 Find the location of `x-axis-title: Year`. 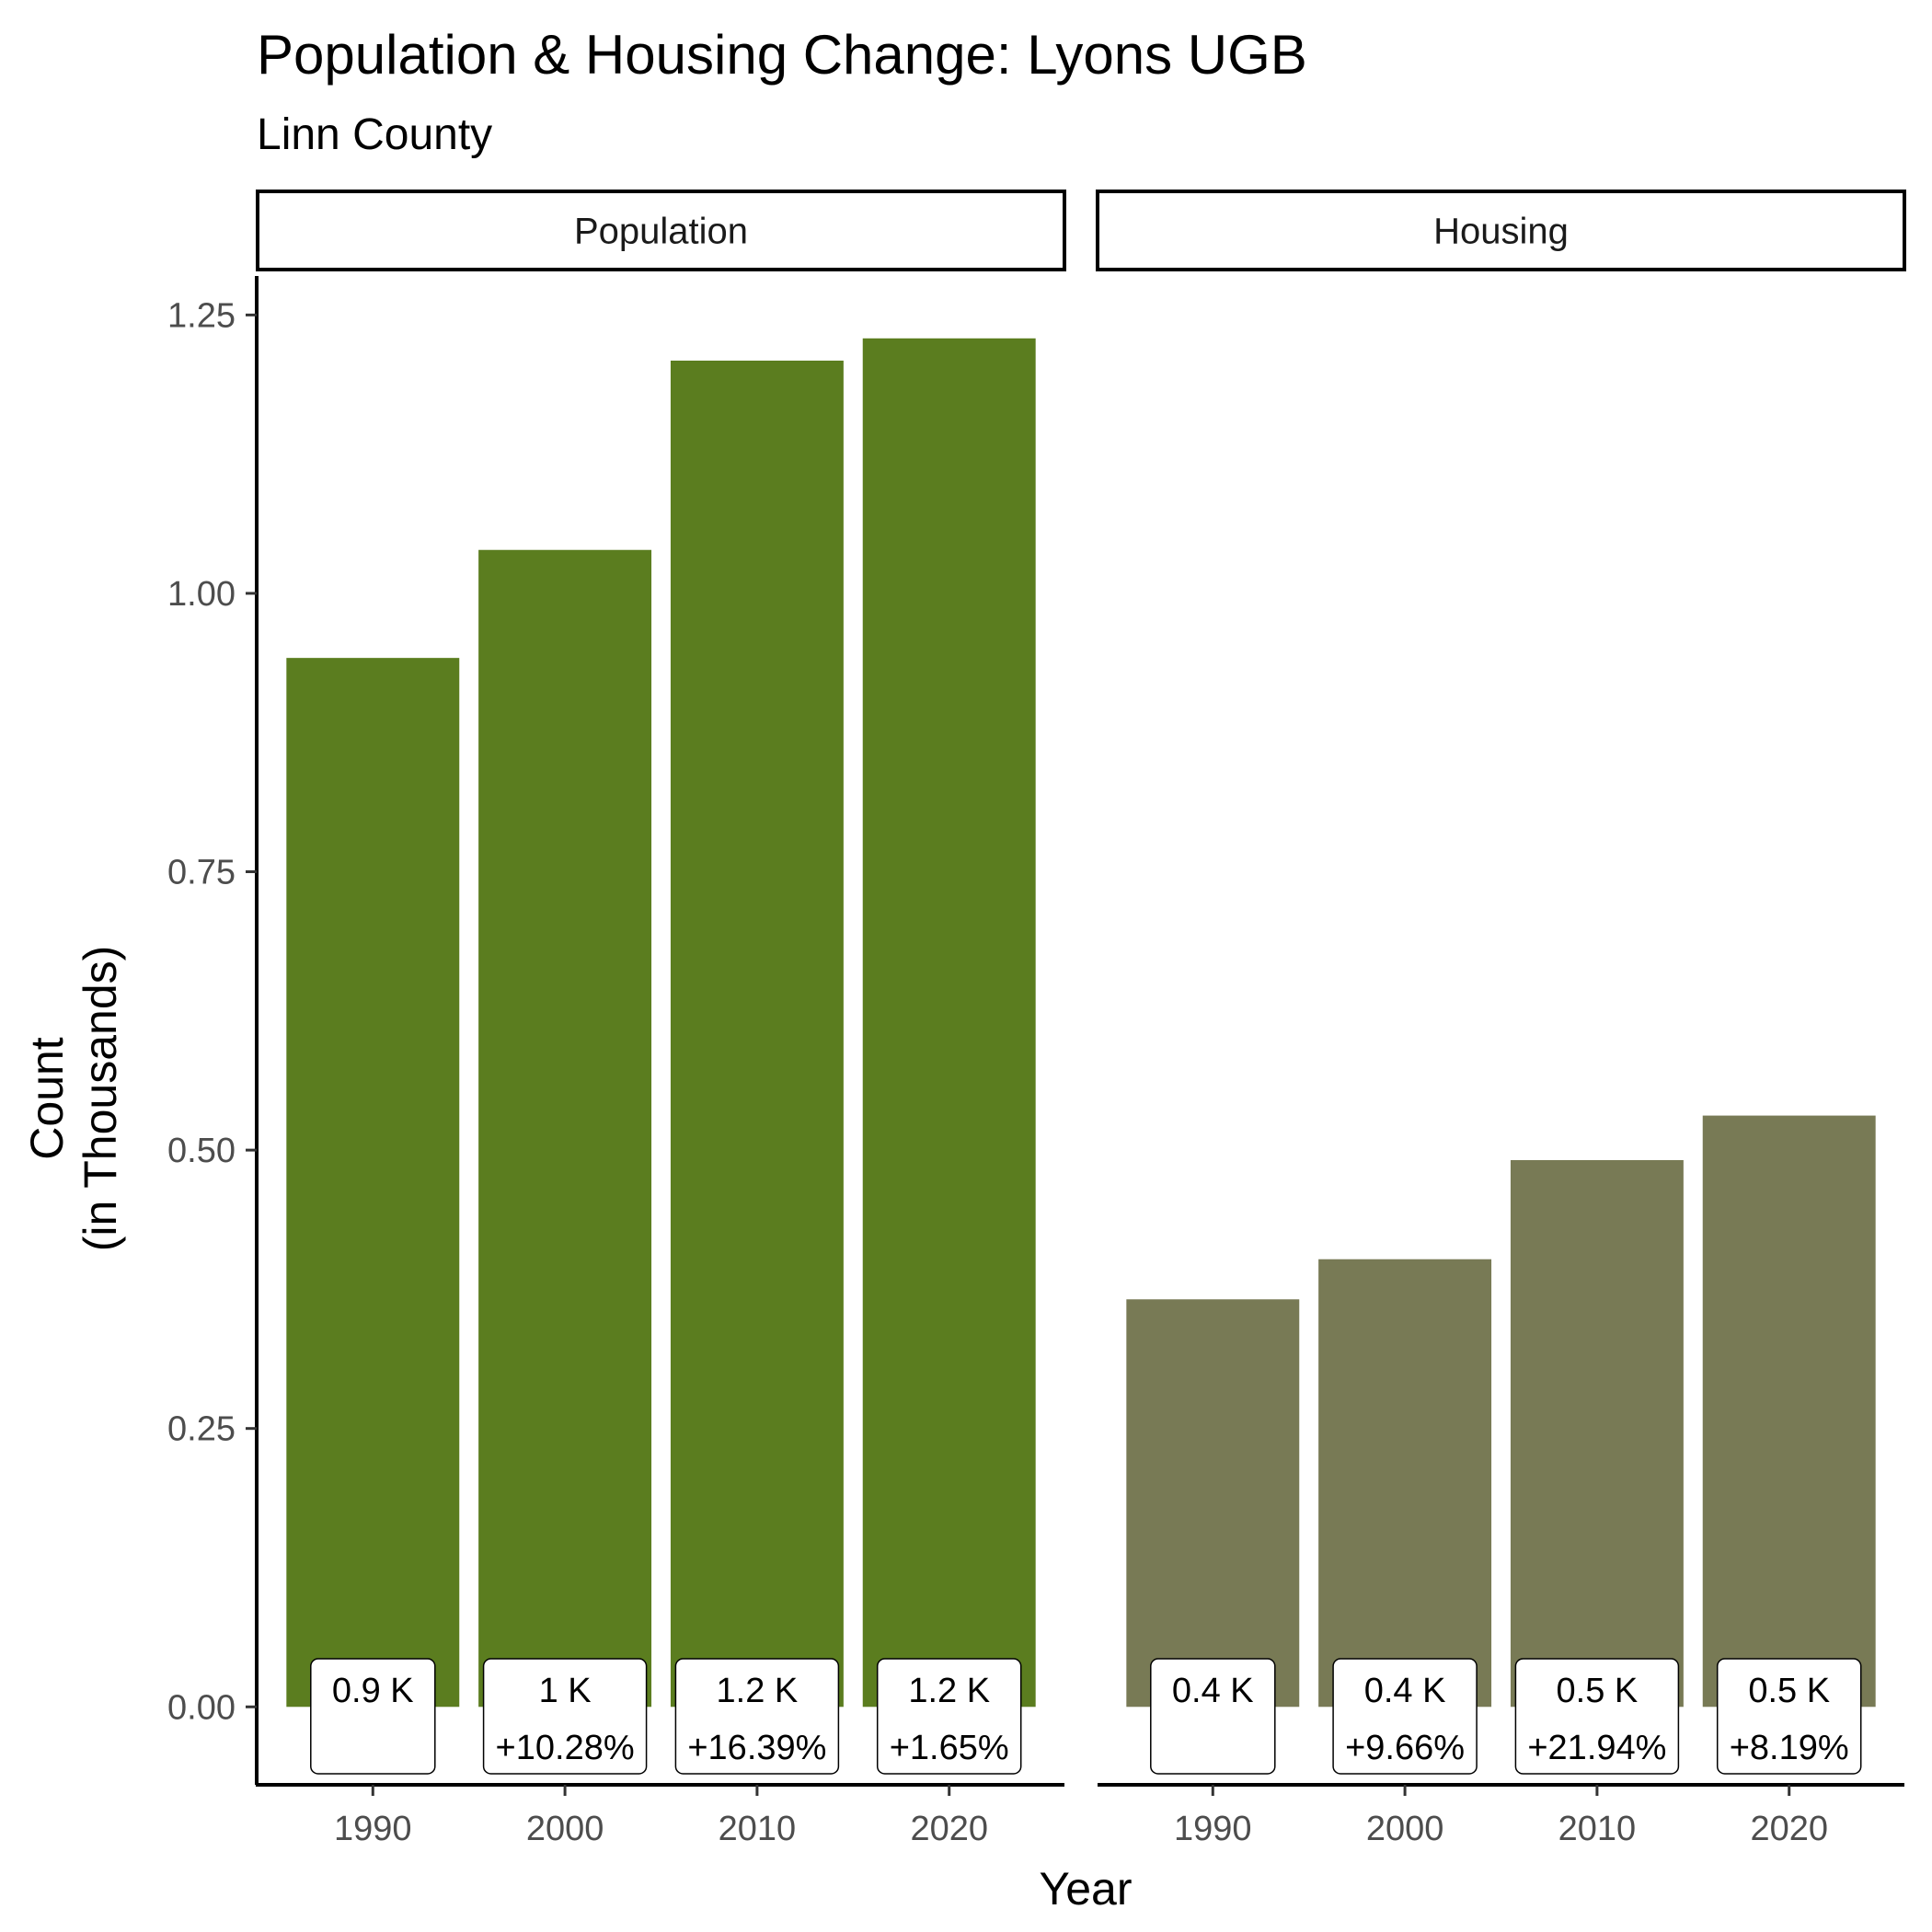

x-axis-title: Year is located at coordinates (1085, 1889).